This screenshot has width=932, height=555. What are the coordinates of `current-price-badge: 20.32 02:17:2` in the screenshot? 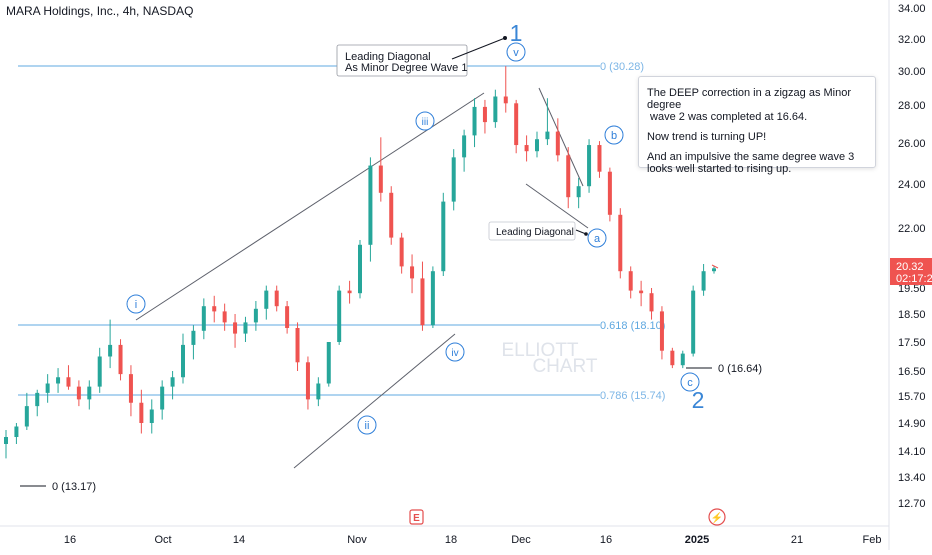 It's located at (911, 271).